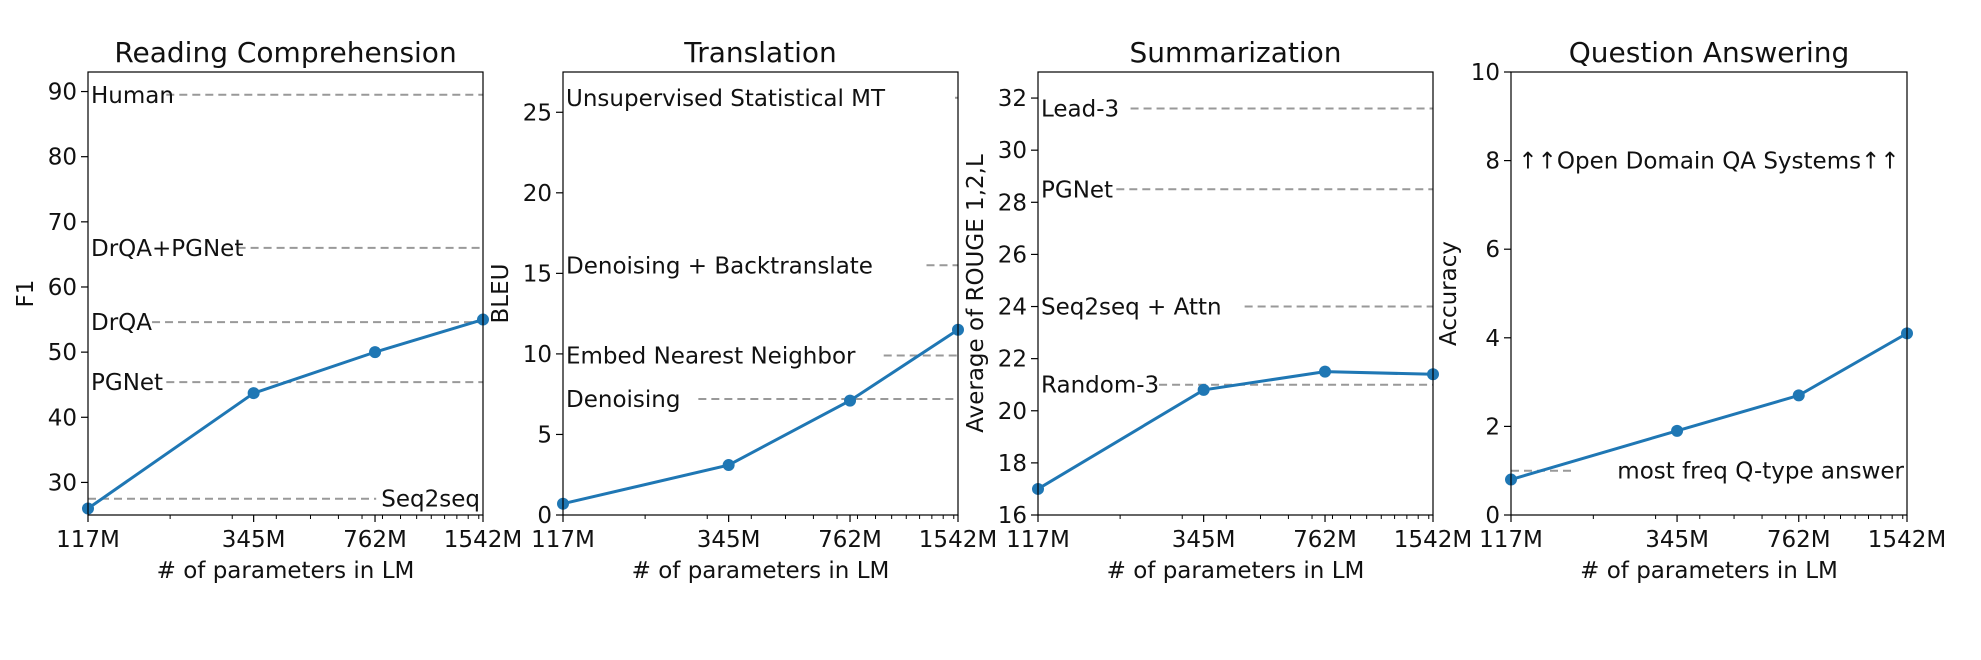 The height and width of the screenshot is (660, 1981). What do you see at coordinates (62, 223) in the screenshot?
I see `y-tick-label: 70` at bounding box center [62, 223].